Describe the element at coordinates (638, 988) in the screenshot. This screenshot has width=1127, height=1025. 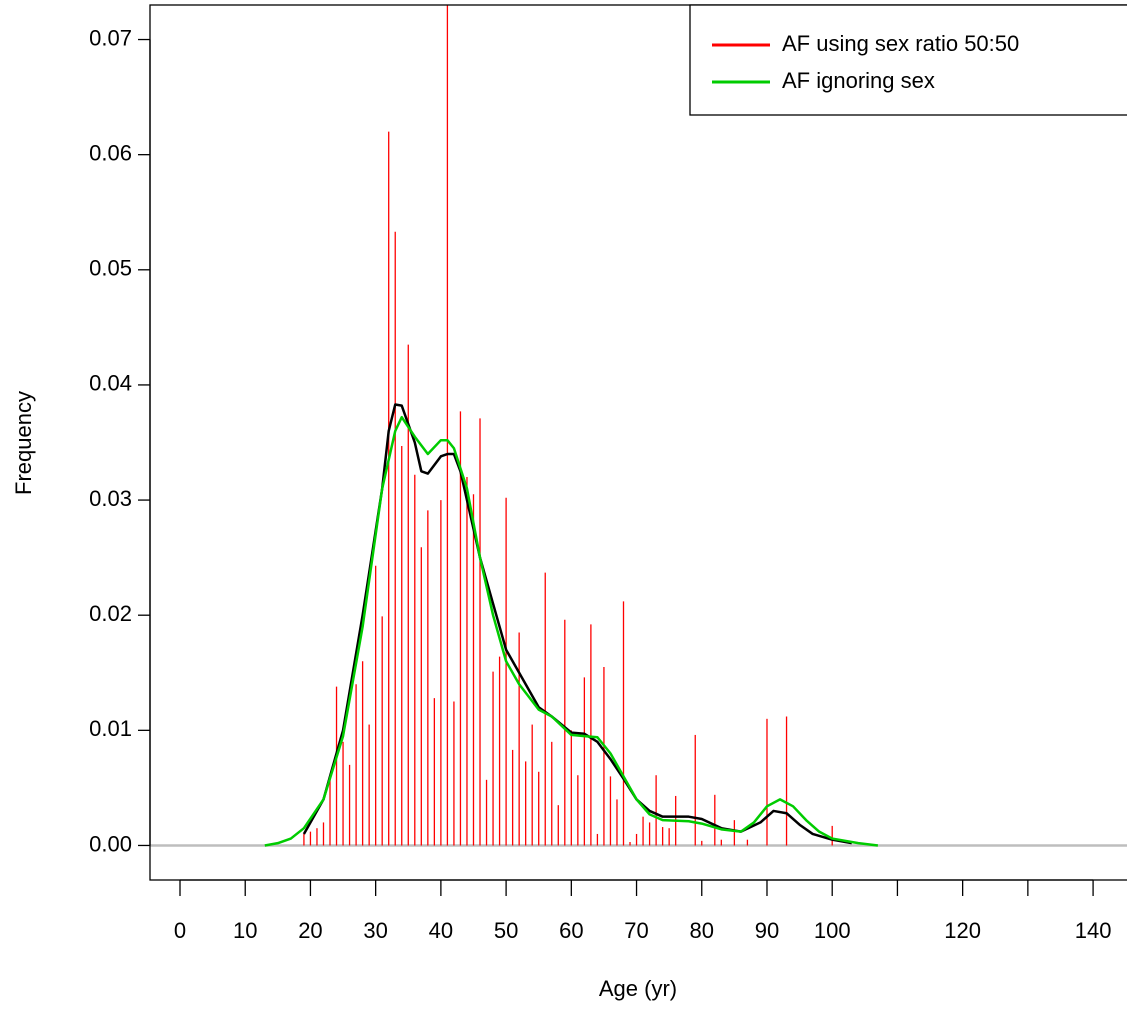
I see `x-axis-label: Age (yr)` at that location.